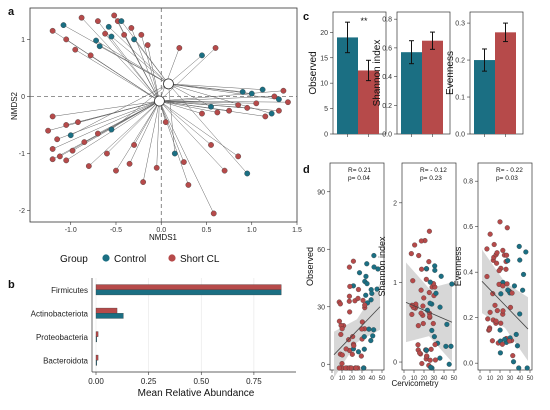  What do you see at coordinates (140, 259) in the screenshot?
I see `legend: Group Control Short CL` at bounding box center [140, 259].